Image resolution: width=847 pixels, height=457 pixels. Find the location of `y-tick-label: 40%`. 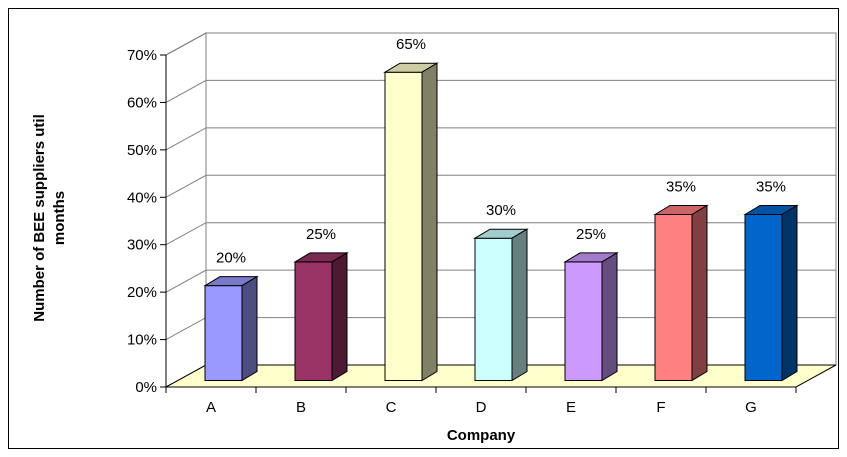

y-tick-label: 40% is located at coordinates (142, 197).